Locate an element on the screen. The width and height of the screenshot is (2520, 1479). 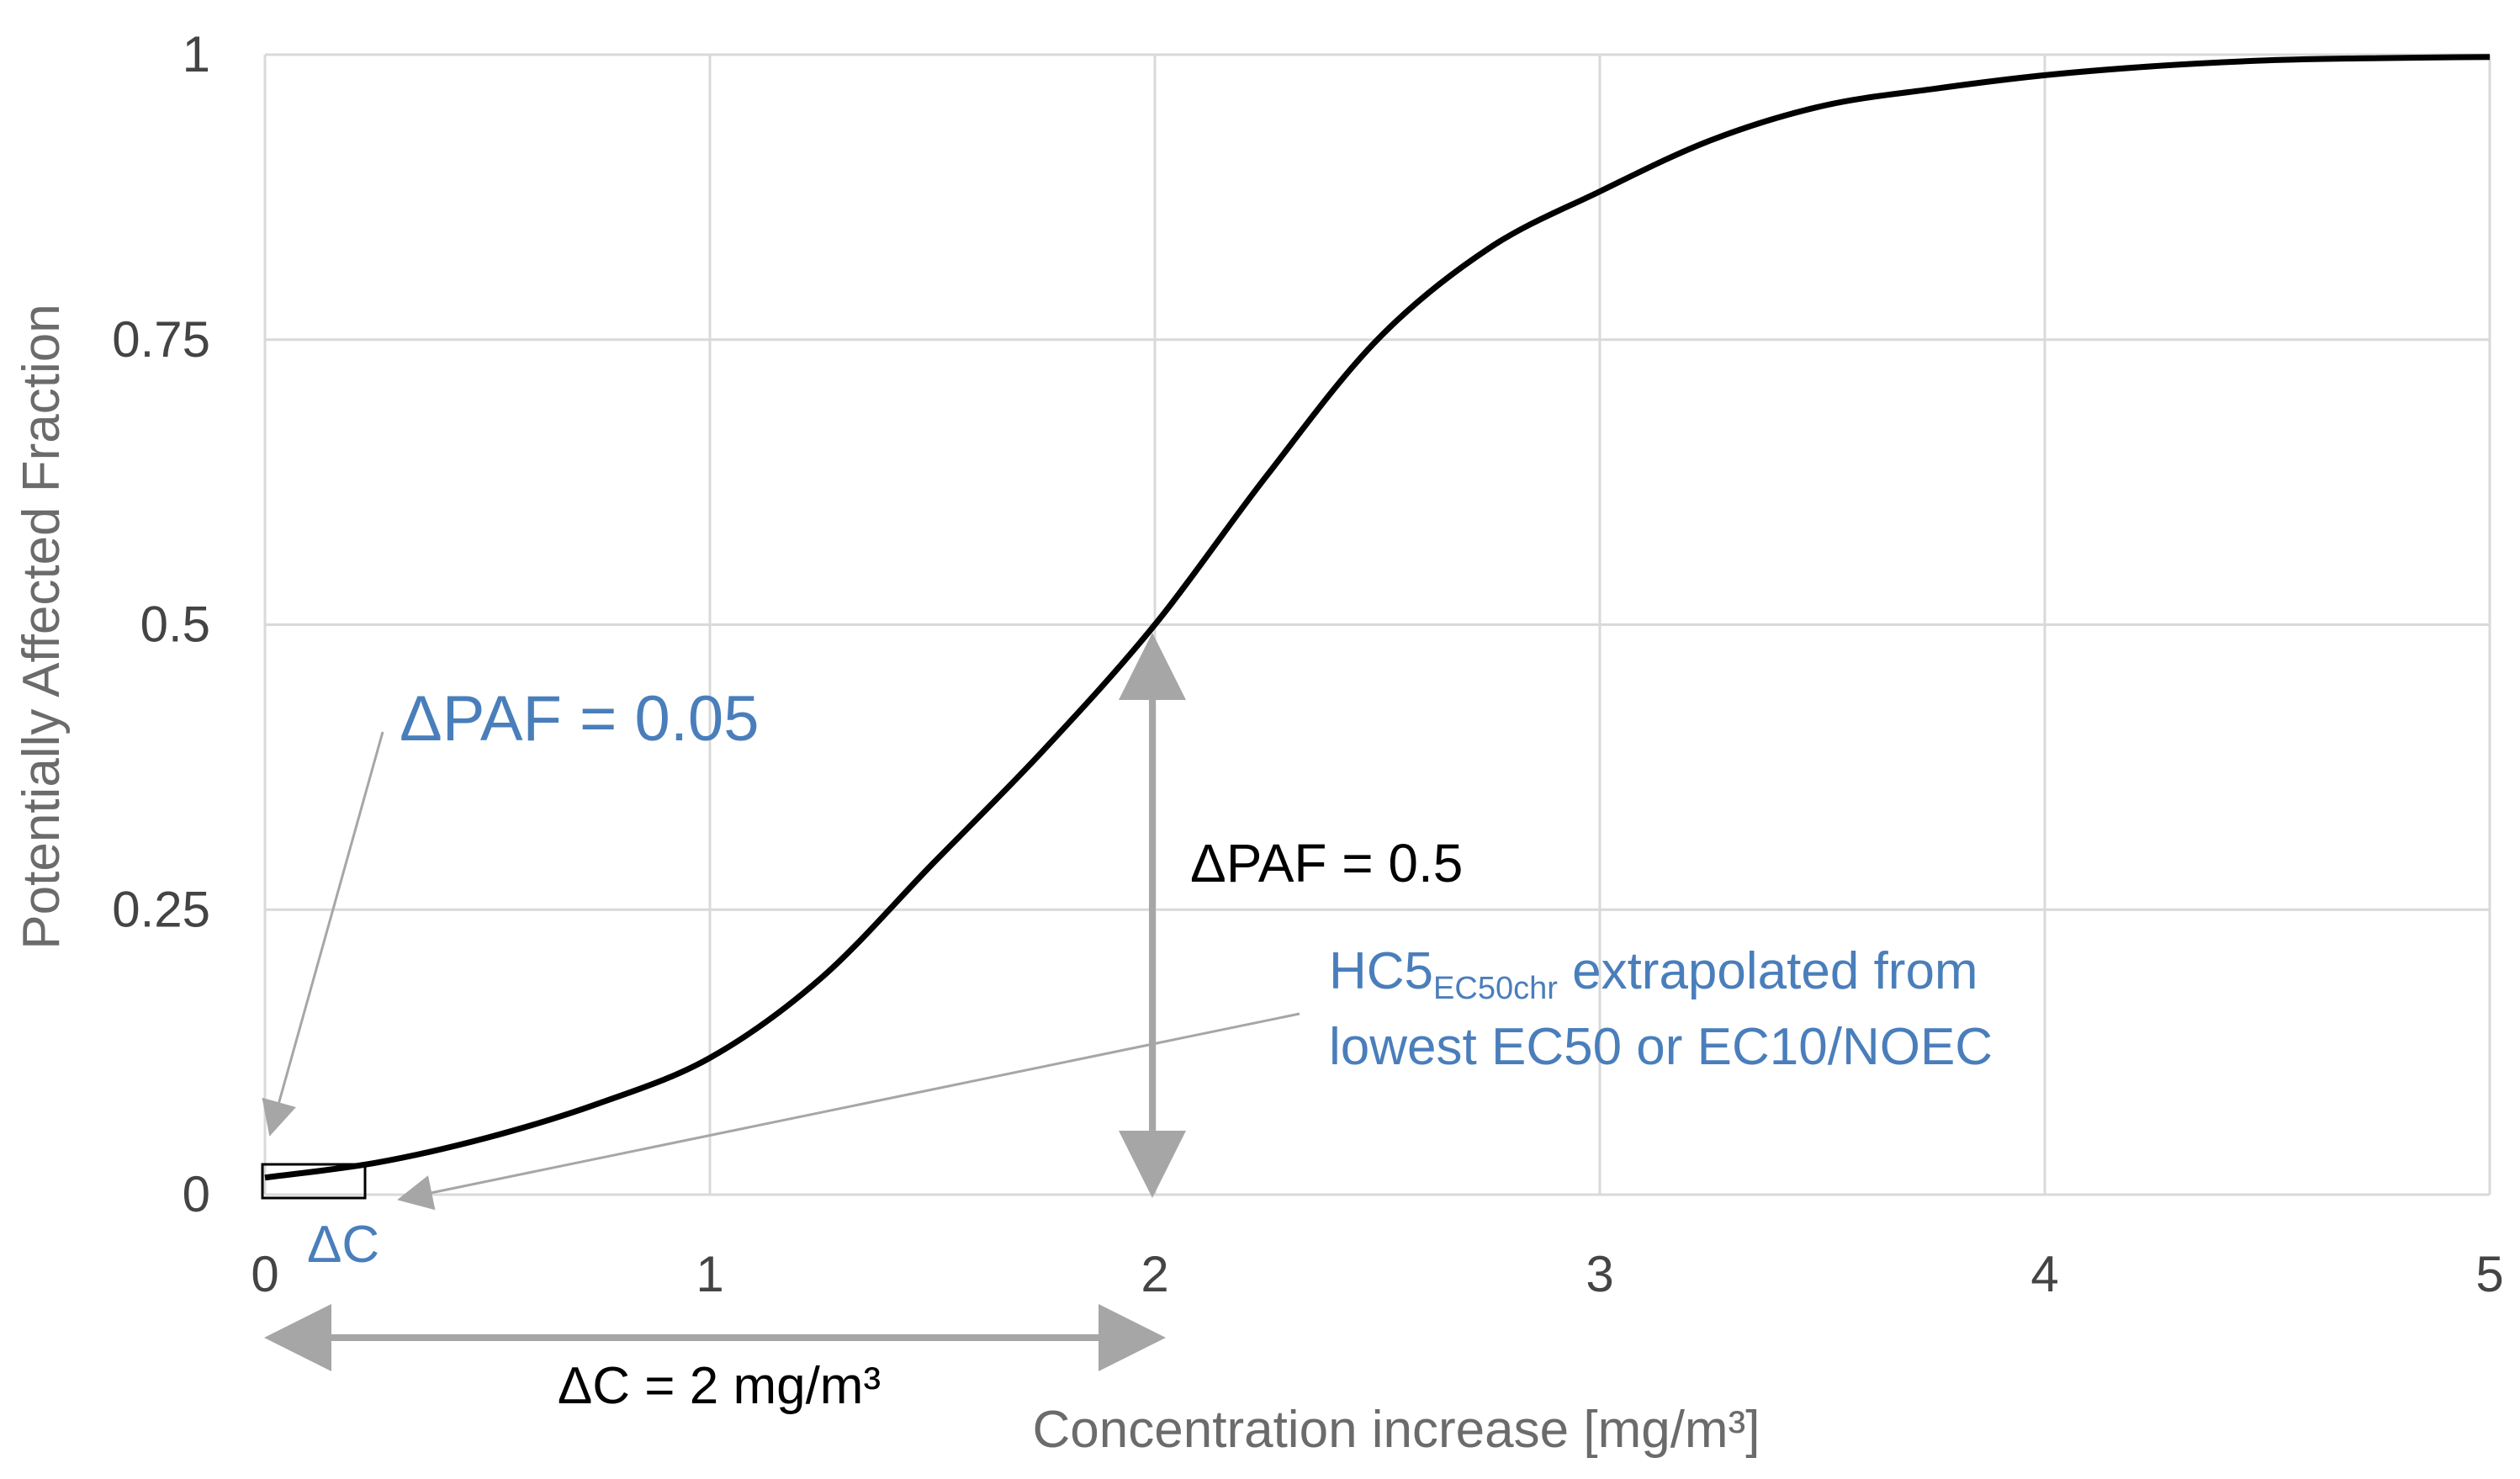
y-tick-label: 0.5 is located at coordinates (175, 624).